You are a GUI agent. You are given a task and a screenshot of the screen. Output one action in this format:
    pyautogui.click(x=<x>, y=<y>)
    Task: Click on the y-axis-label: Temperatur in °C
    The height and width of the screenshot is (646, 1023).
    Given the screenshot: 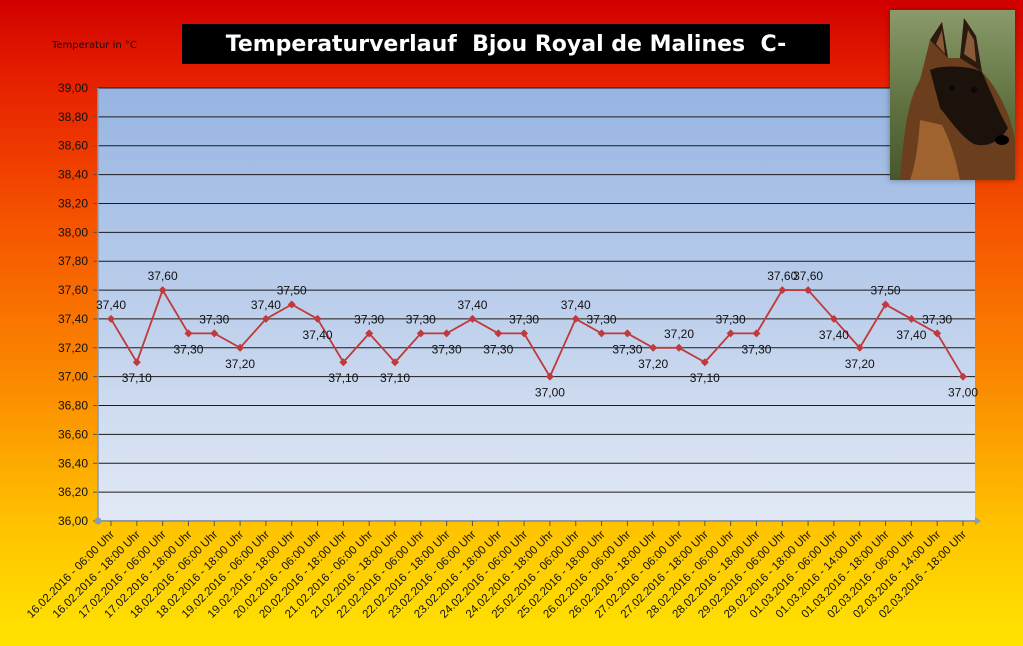 What is the action you would take?
    pyautogui.click(x=94, y=45)
    